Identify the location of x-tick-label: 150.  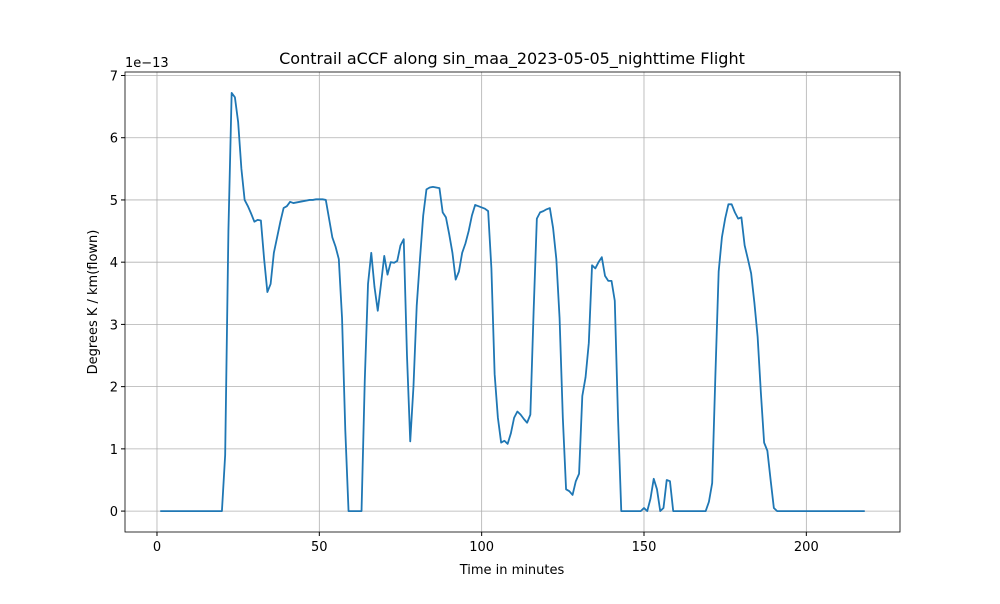
(644, 547).